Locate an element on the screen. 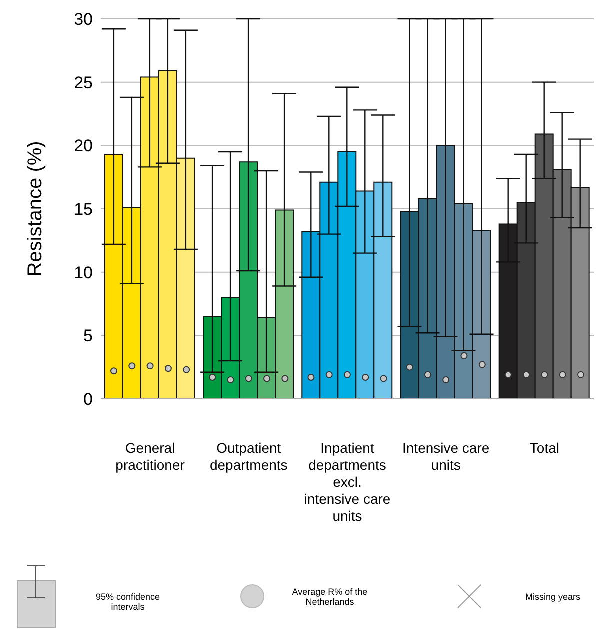 The width and height of the screenshot is (597, 629). text: Average R% of the Netherlands is located at coordinates (330, 597).